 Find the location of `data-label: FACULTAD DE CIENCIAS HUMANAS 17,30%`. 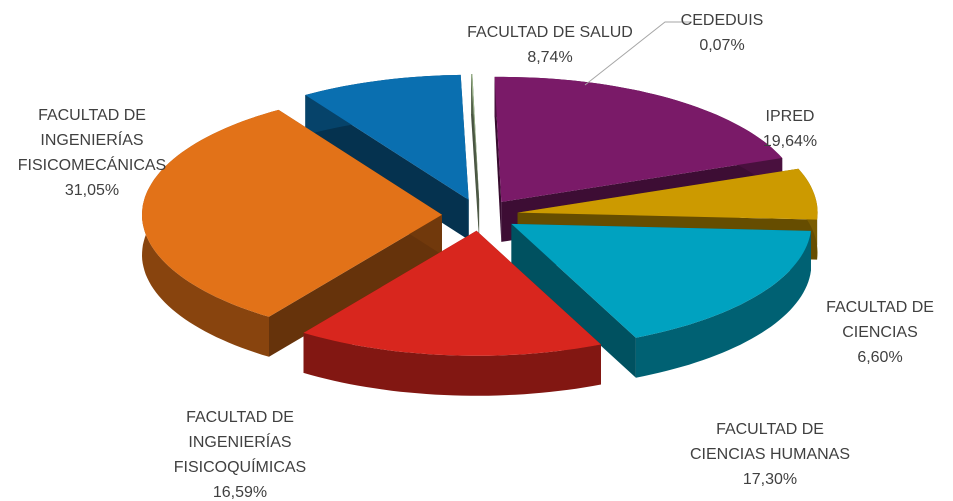

data-label: FACULTAD DE CIENCIAS HUMANAS 17,30% is located at coordinates (770, 454).